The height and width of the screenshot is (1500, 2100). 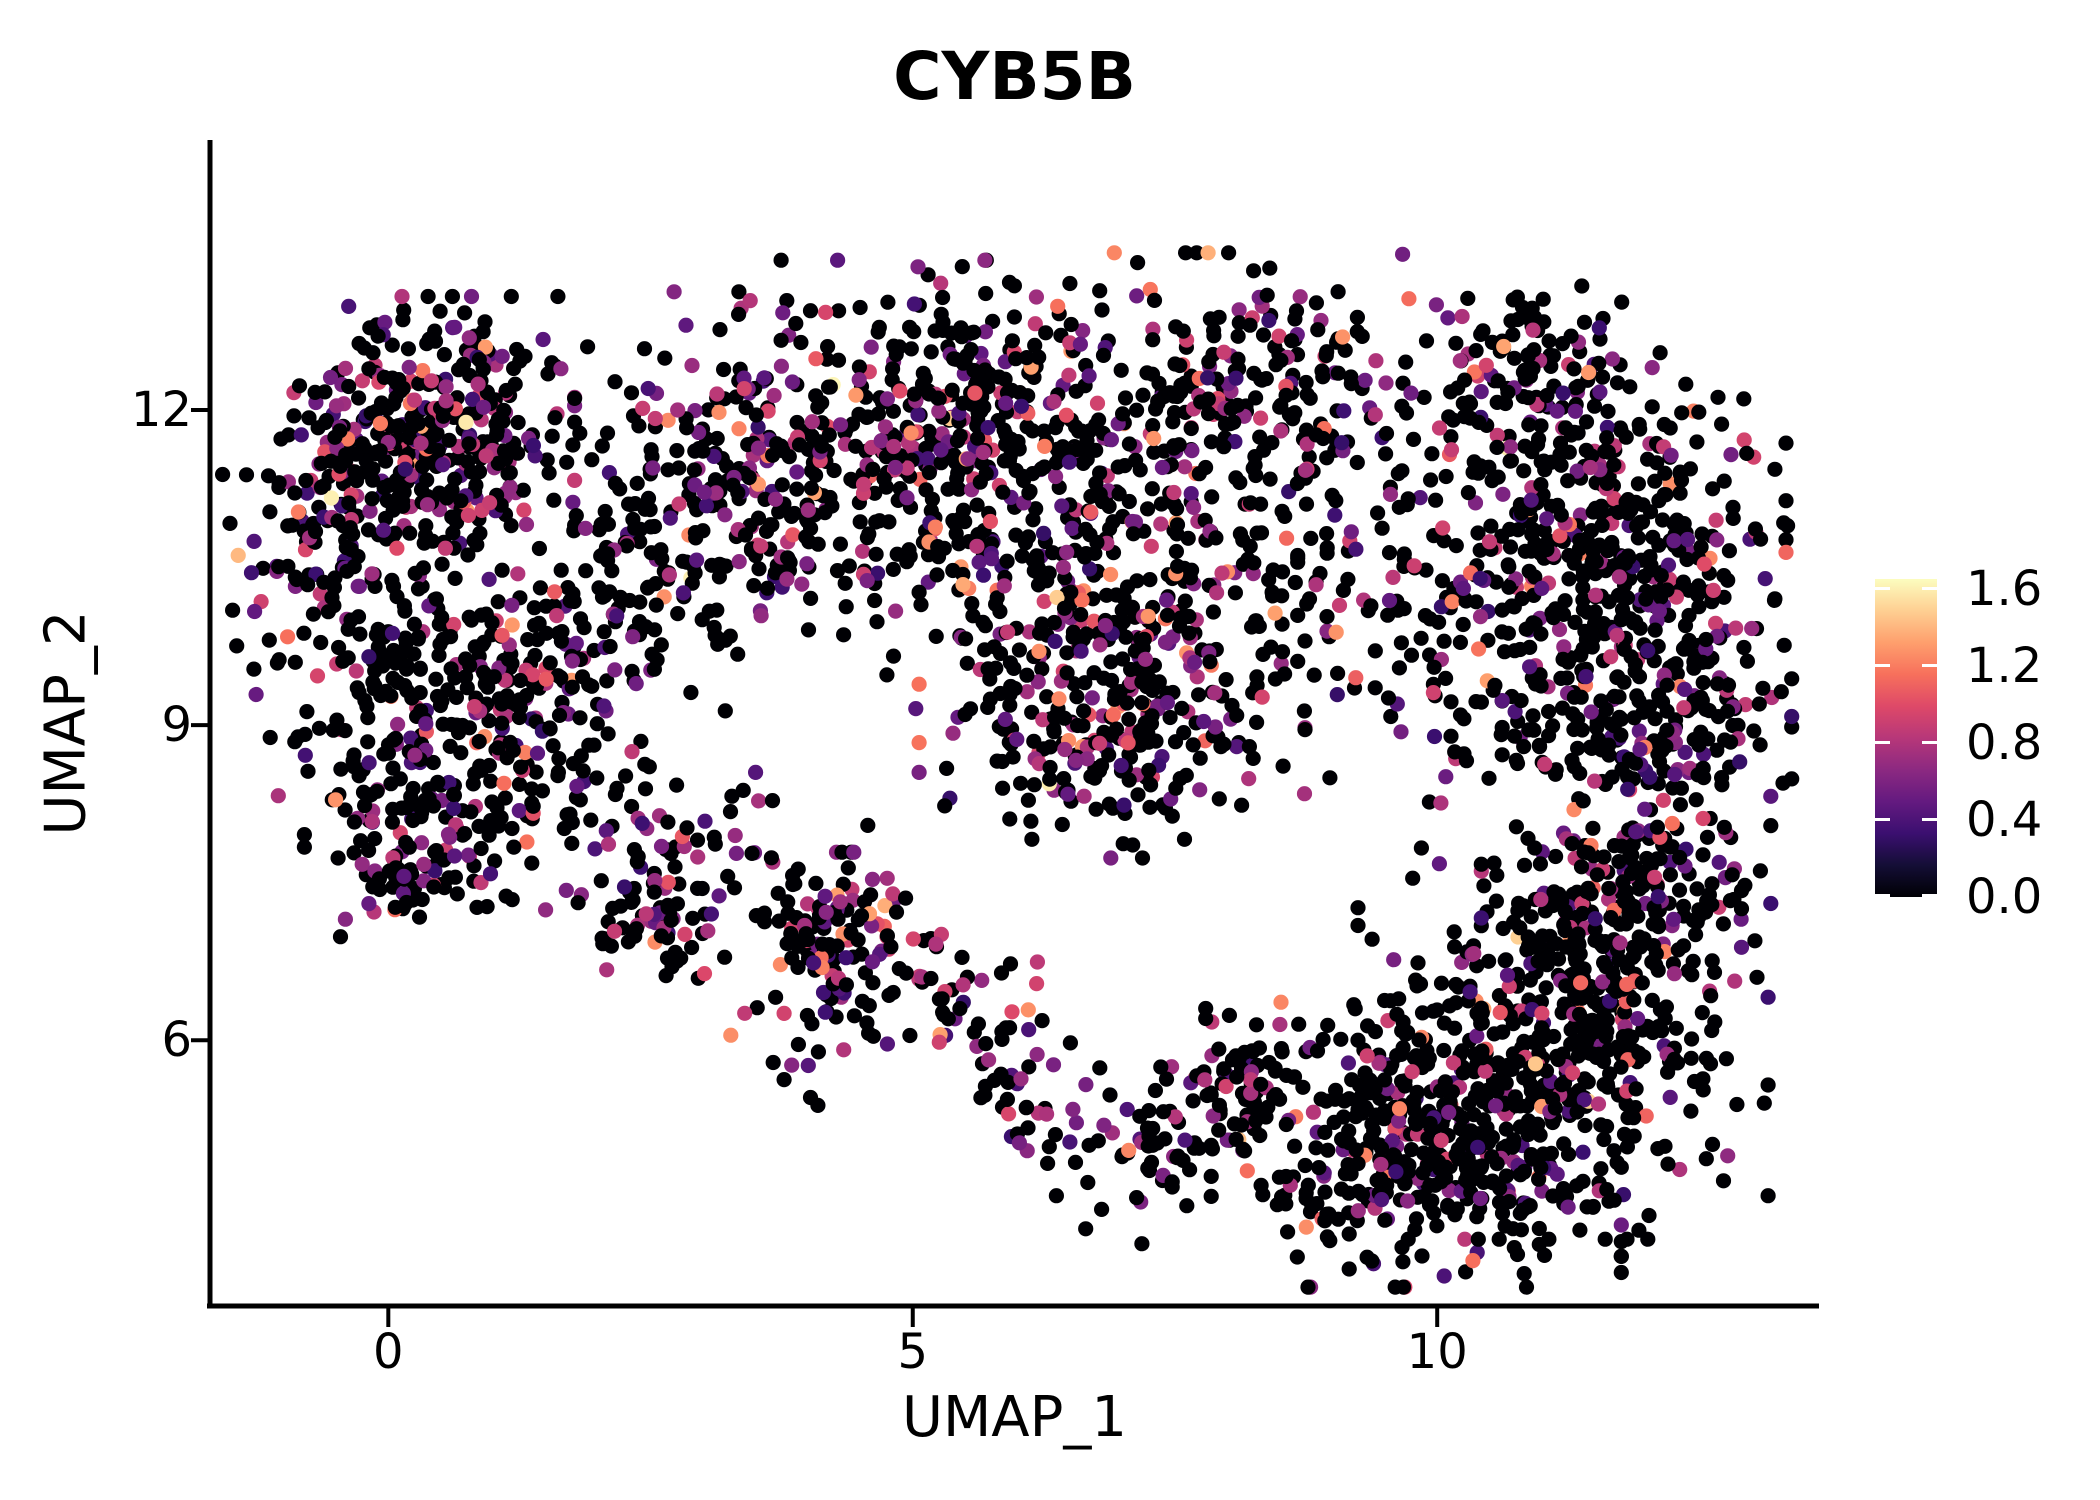 What do you see at coordinates (161, 409) in the screenshot?
I see `y-tick-label: 12` at bounding box center [161, 409].